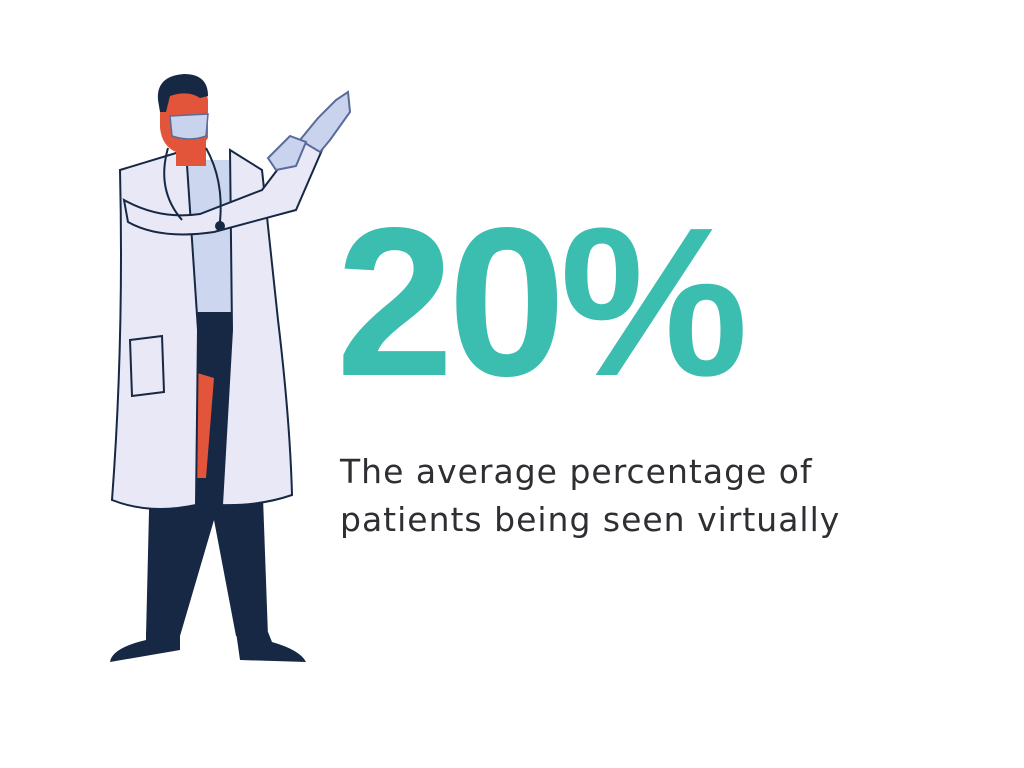  I want to click on caption-line: The average percentage of, so click(576, 471).